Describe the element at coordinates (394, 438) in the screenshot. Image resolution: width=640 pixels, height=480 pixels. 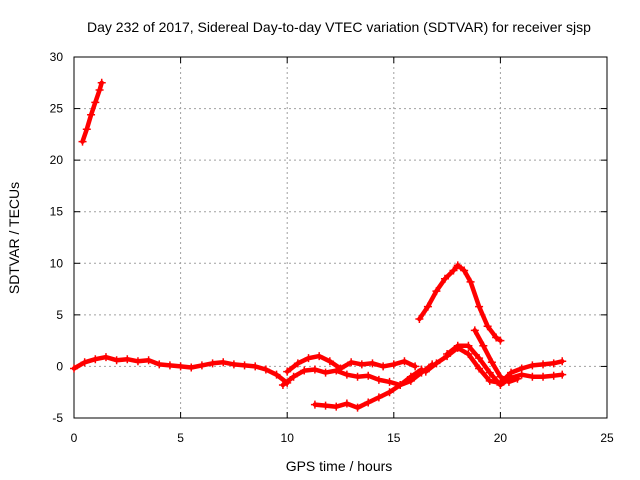
I see `x-tick-label: 15` at that location.